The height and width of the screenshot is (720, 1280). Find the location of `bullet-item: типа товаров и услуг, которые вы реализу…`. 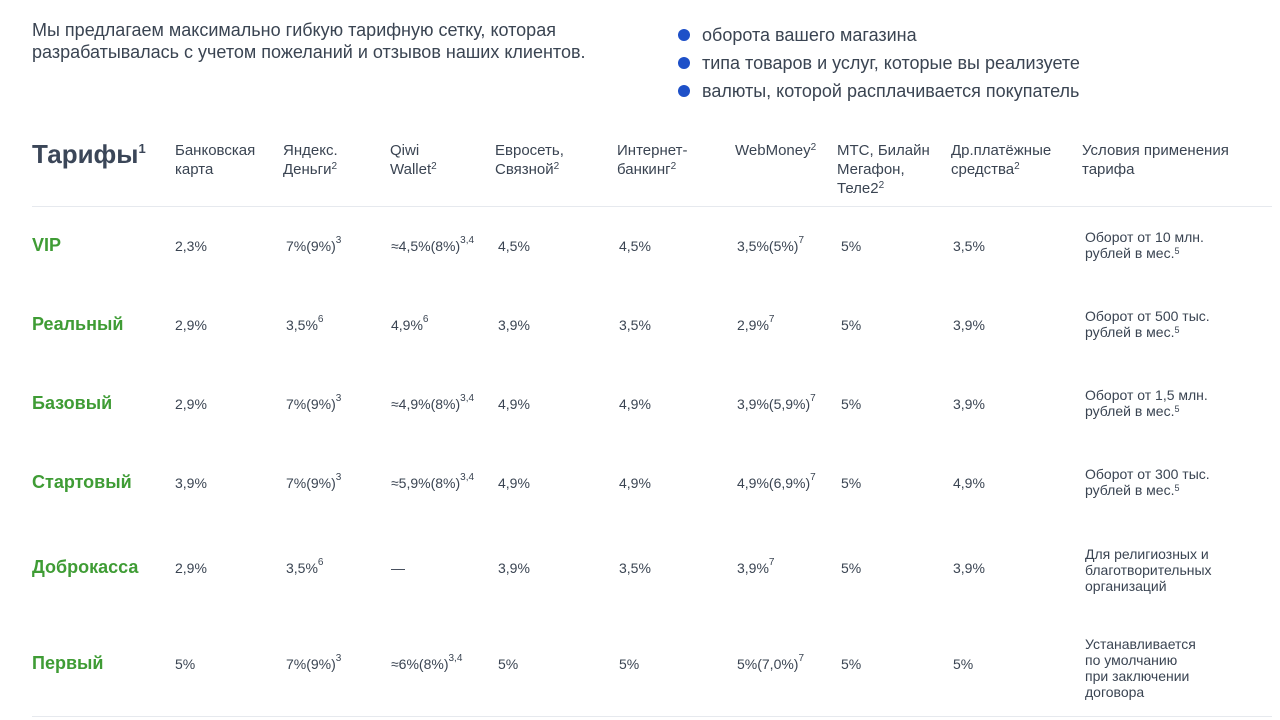

bullet-item: типа товаров и услуг, которые вы реализу… is located at coordinates (878, 63).